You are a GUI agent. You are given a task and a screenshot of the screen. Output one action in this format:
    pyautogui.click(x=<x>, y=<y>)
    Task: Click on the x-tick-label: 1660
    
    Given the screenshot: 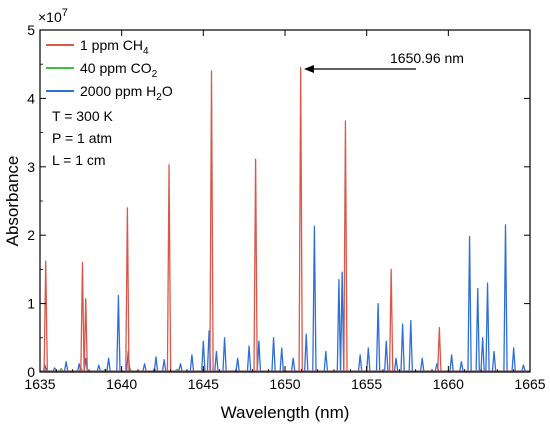 What is the action you would take?
    pyautogui.click(x=448, y=384)
    